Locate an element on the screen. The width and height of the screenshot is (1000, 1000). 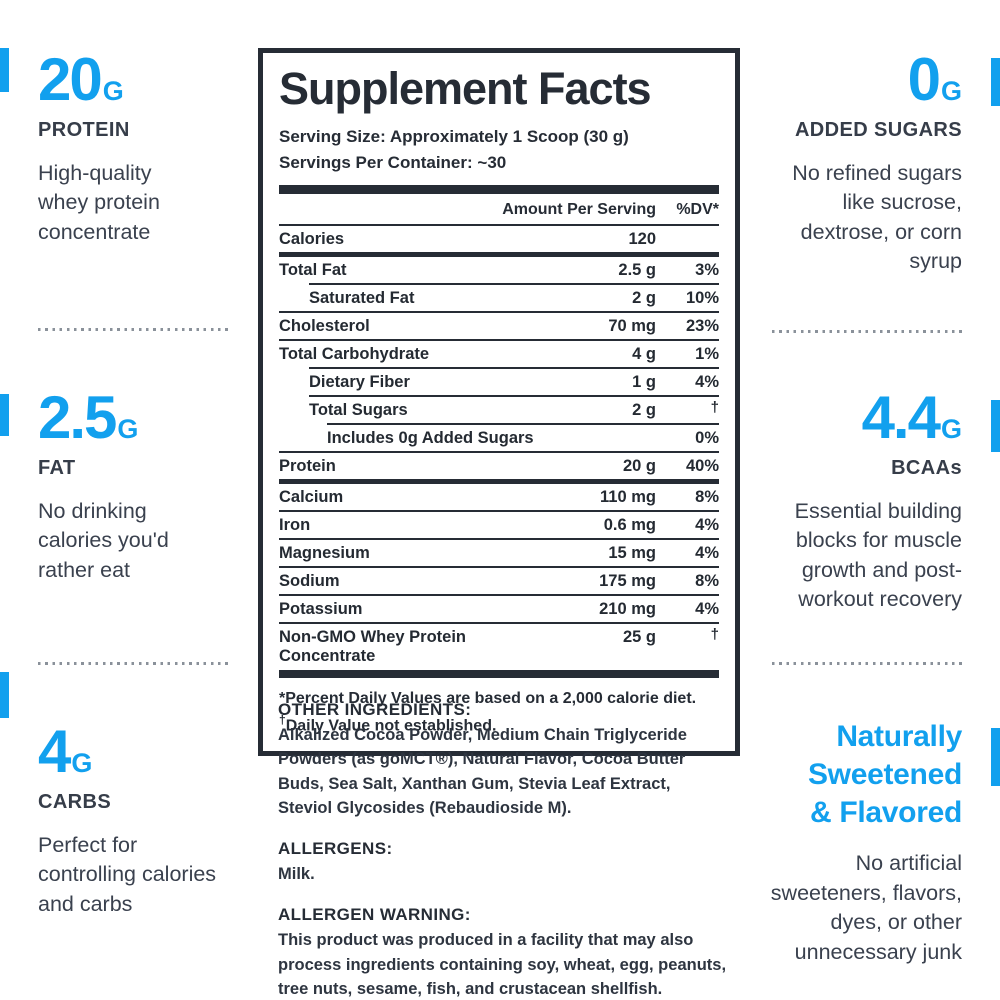
nutrient-row: Calories 120 is located at coordinates (499, 239).